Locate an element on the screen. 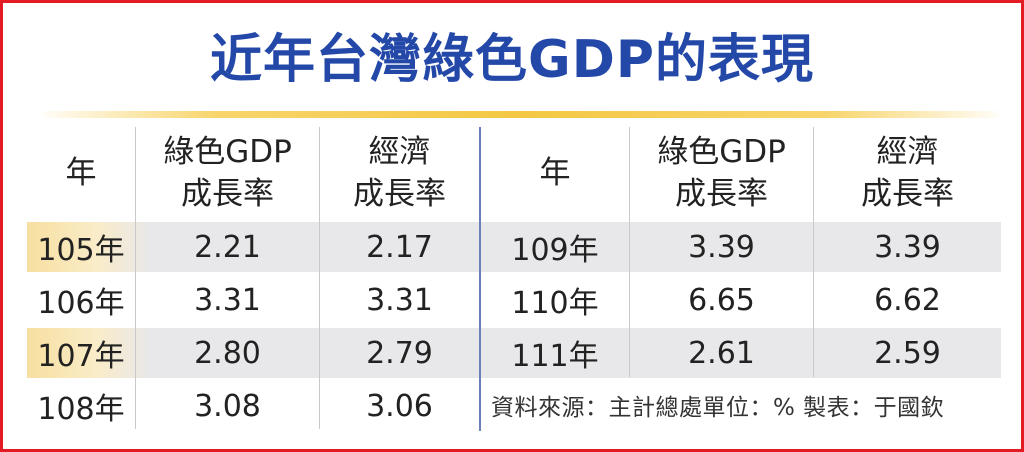 The height and width of the screenshot is (452, 1024). year-cell: 107年 is located at coordinates (81, 356).